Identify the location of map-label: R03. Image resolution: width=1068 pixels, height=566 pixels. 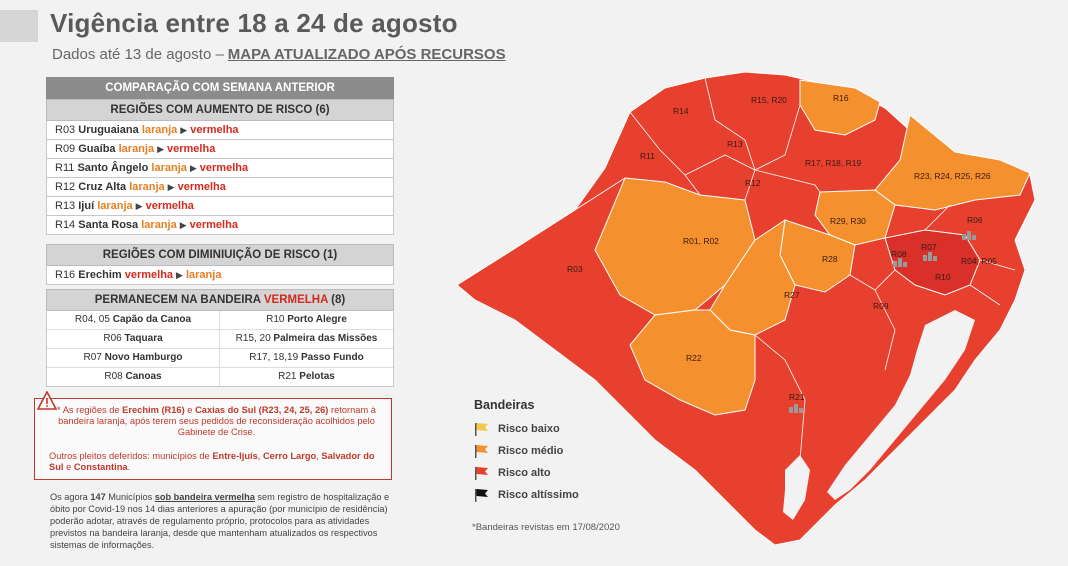
(575, 269).